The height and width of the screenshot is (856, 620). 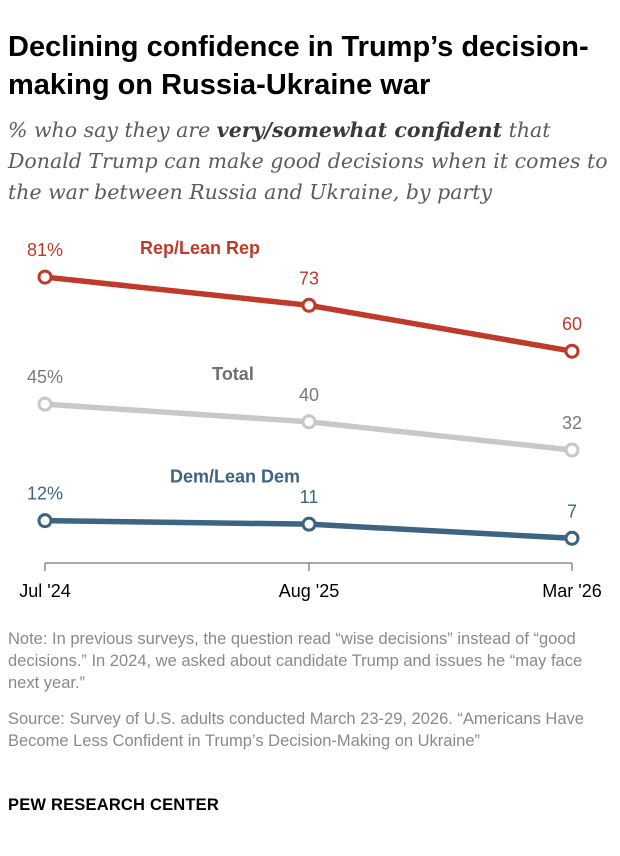 I want to click on data-label-total-2: 32, so click(x=572, y=423).